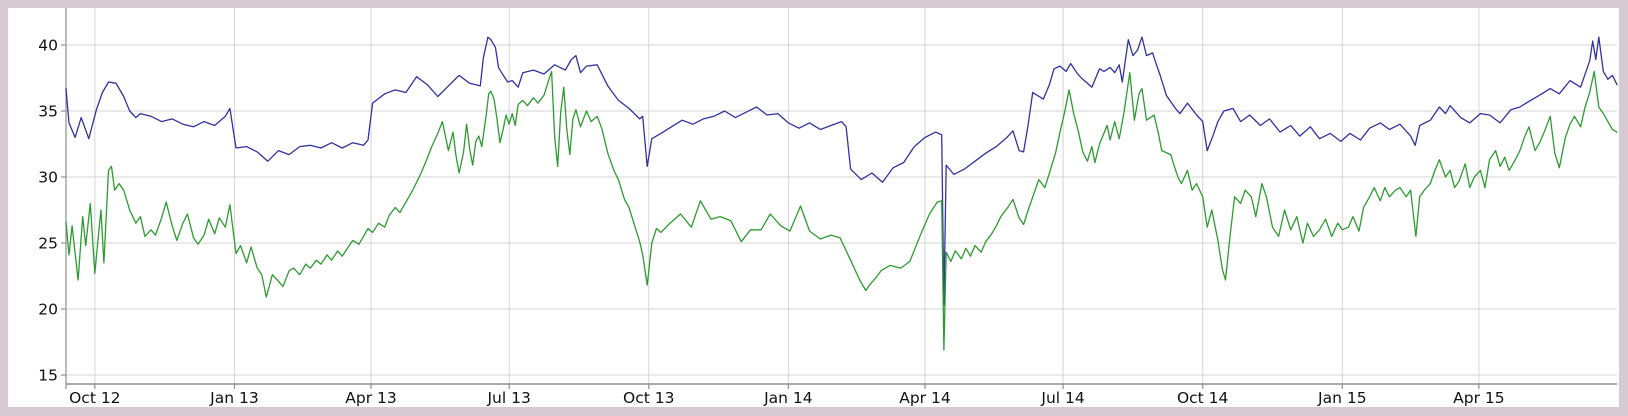 This screenshot has width=1628, height=416. What do you see at coordinates (1342, 398) in the screenshot?
I see `x-tick-label: Jan 15` at bounding box center [1342, 398].